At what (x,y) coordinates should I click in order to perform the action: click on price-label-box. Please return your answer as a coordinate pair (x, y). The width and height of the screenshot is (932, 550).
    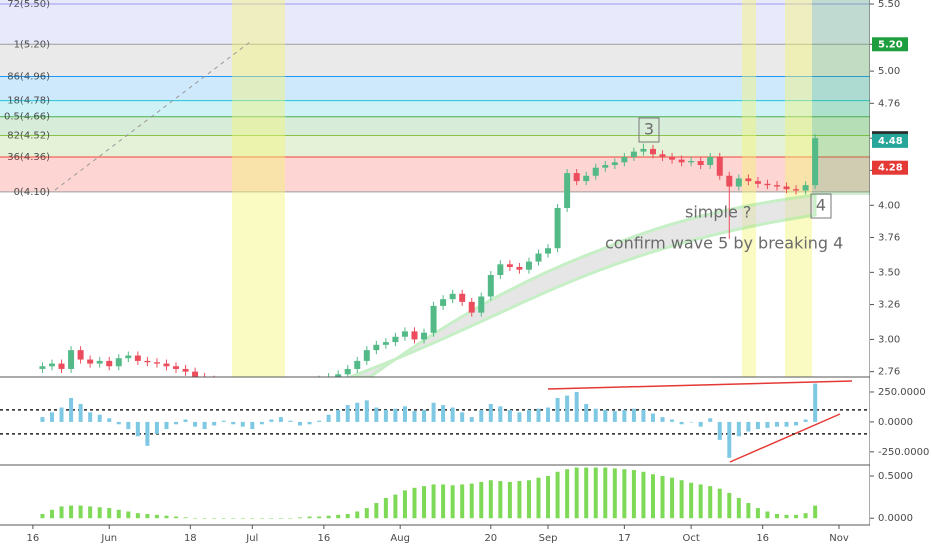
    Looking at the image, I should click on (890, 167).